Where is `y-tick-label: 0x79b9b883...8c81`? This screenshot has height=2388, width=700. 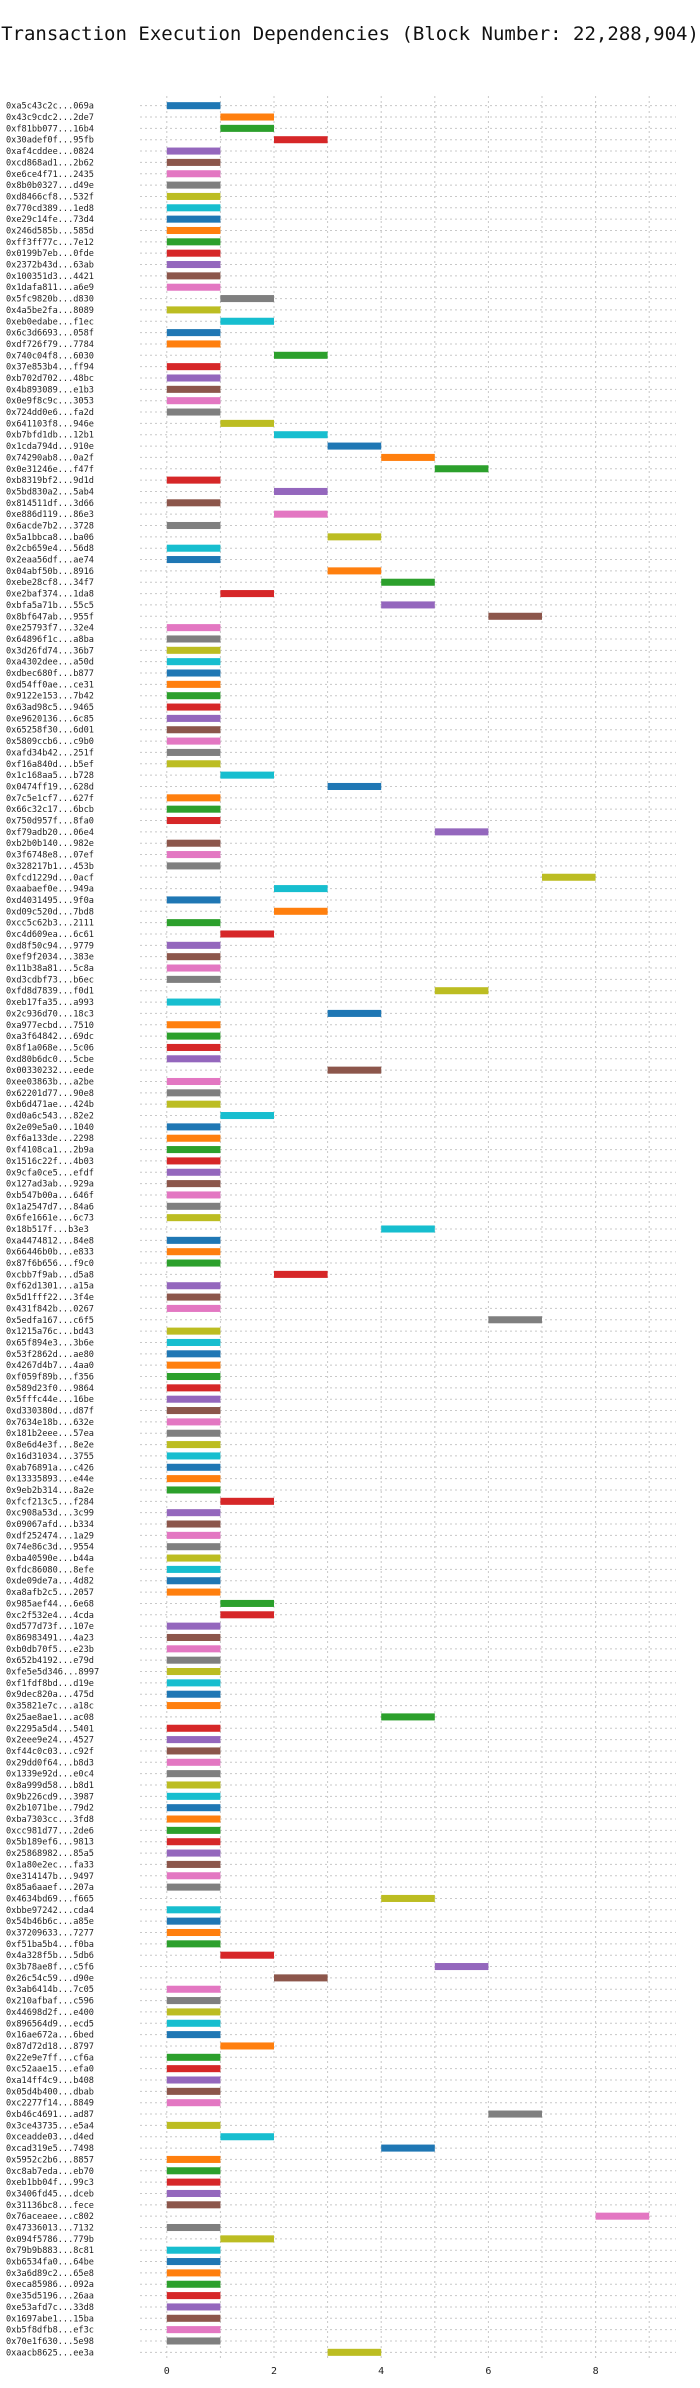
y-tick-label: 0x79b9b883...8c81 is located at coordinates (50, 2251).